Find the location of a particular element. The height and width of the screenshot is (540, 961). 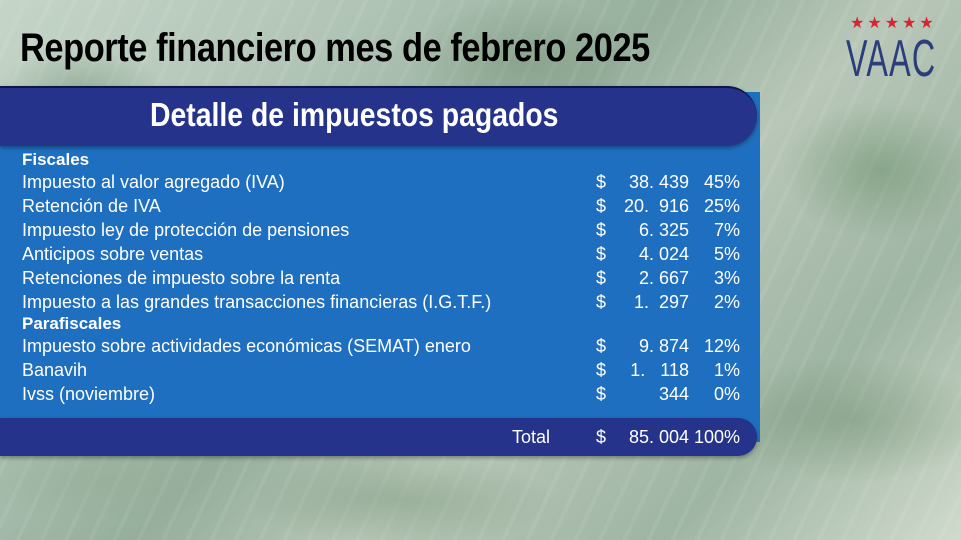

tax-row: Ivss (noviembre) $344 0% is located at coordinates (380, 394).